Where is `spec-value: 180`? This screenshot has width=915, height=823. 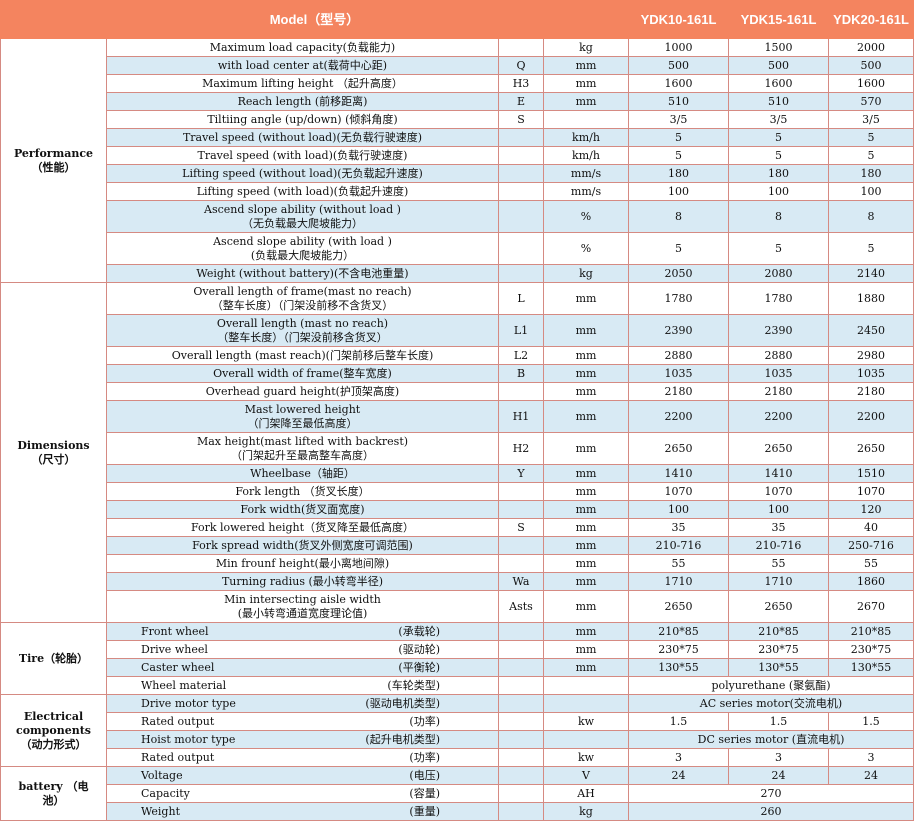
spec-value: 180 is located at coordinates (778, 173).